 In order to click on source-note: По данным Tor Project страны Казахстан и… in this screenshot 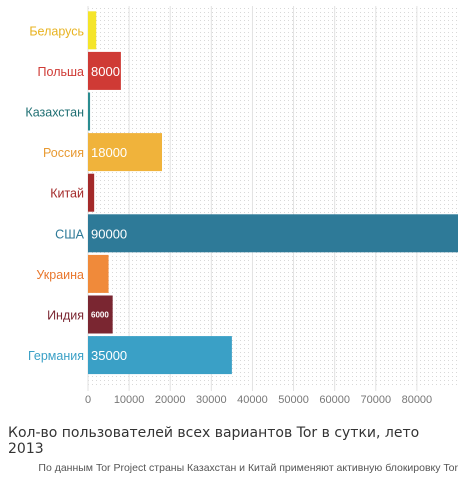, I will do `click(248, 468)`.